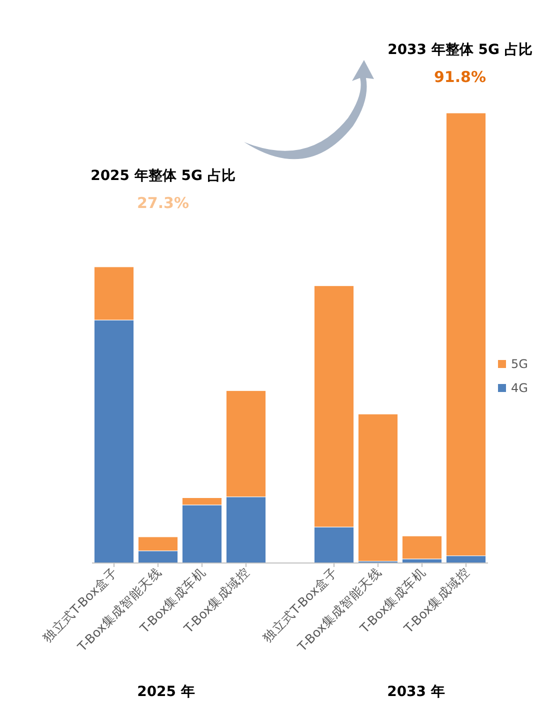 This screenshot has width=552, height=714. I want to click on text: 2033 年整体 5G 占比, so click(460, 50).